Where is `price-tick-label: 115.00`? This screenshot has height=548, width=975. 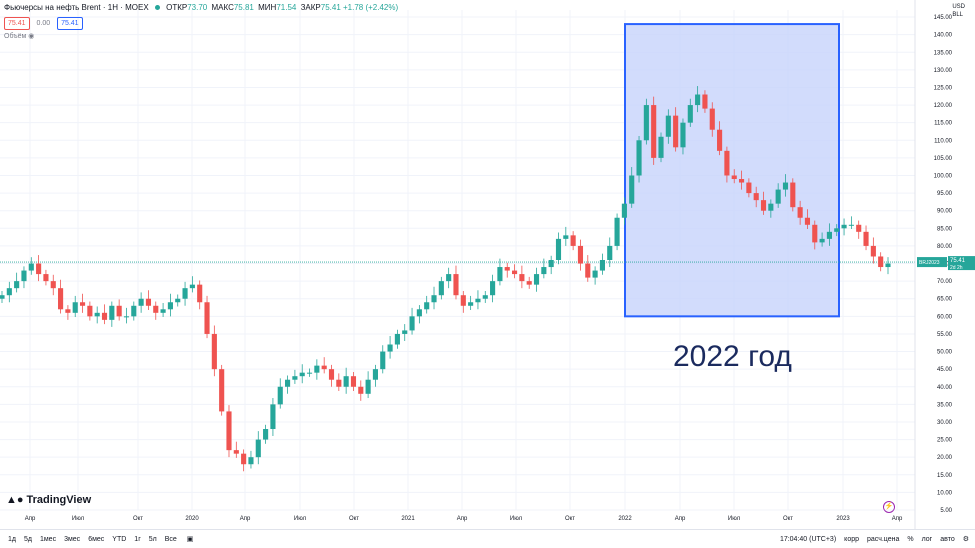
price-tick-label: 115.00 is located at coordinates (943, 124).